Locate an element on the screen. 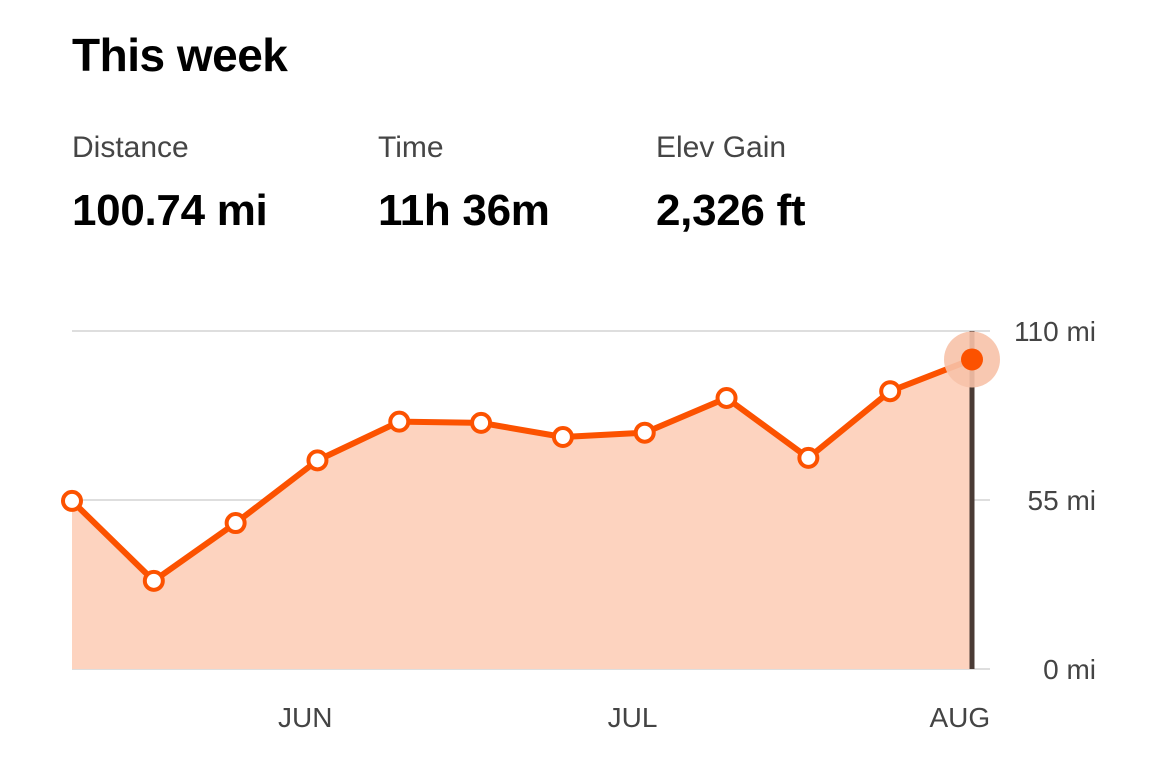  stat-elev-gain-value: 2,326 ft is located at coordinates (731, 210).